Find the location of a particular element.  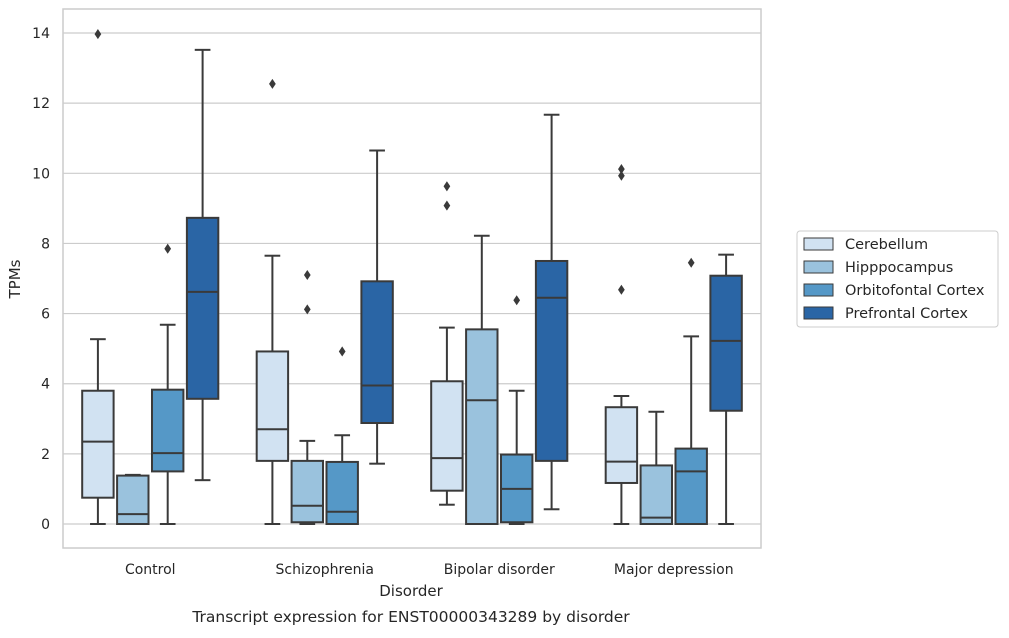

legend-label: Cerebellum is located at coordinates (886, 245).